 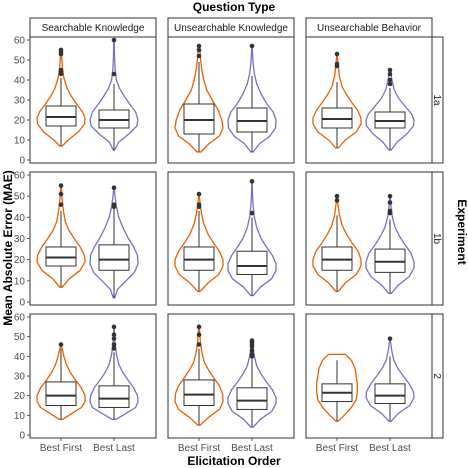 What do you see at coordinates (8, 248) in the screenshot?
I see `y-axis-title: Mean Absolute Error (MAE)` at bounding box center [8, 248].